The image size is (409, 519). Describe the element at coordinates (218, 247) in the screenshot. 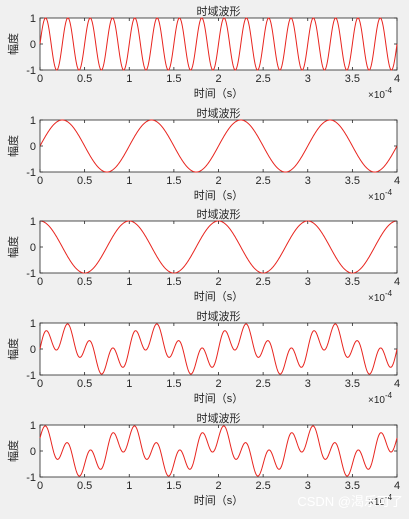

I see `plot-area` at that location.